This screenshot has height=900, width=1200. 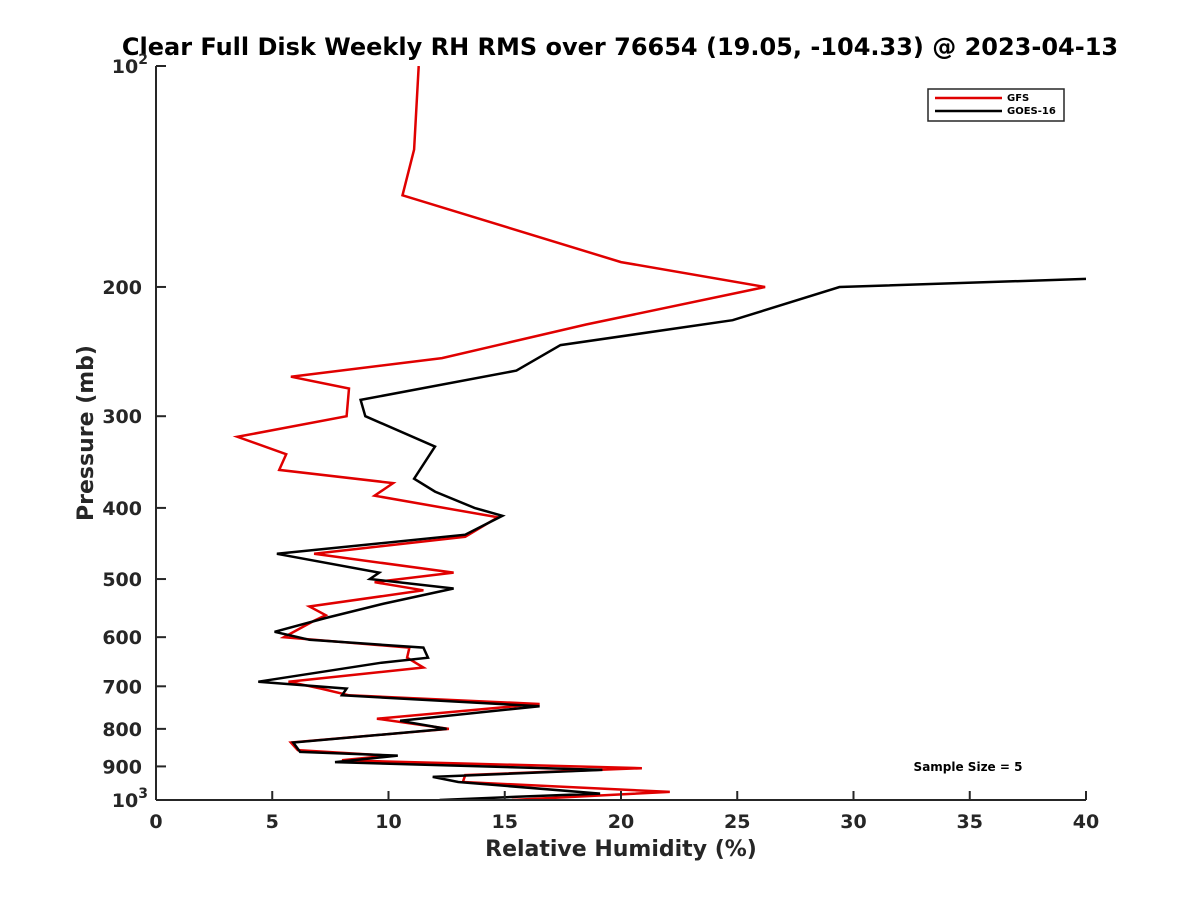 I want to click on legend-label-goes-16: GOES-16, so click(x=1031, y=111).